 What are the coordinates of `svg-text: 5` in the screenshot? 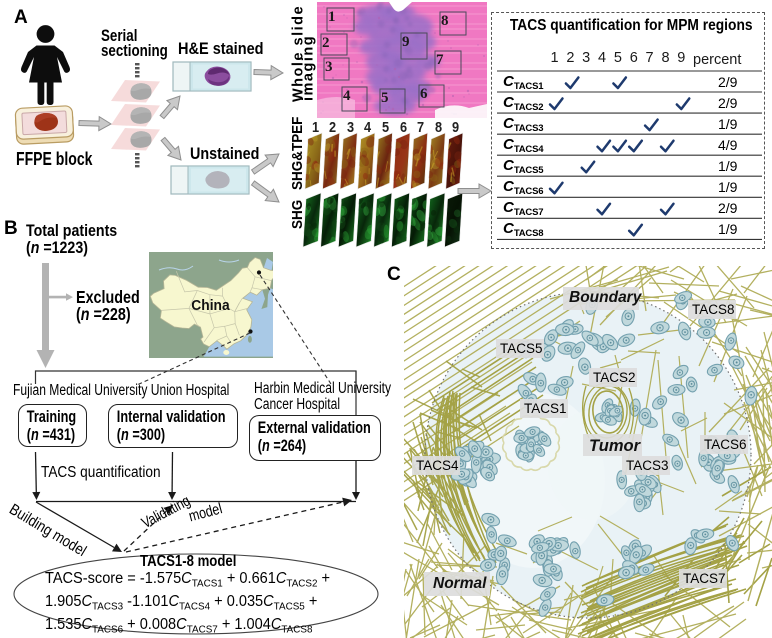 It's located at (385, 98).